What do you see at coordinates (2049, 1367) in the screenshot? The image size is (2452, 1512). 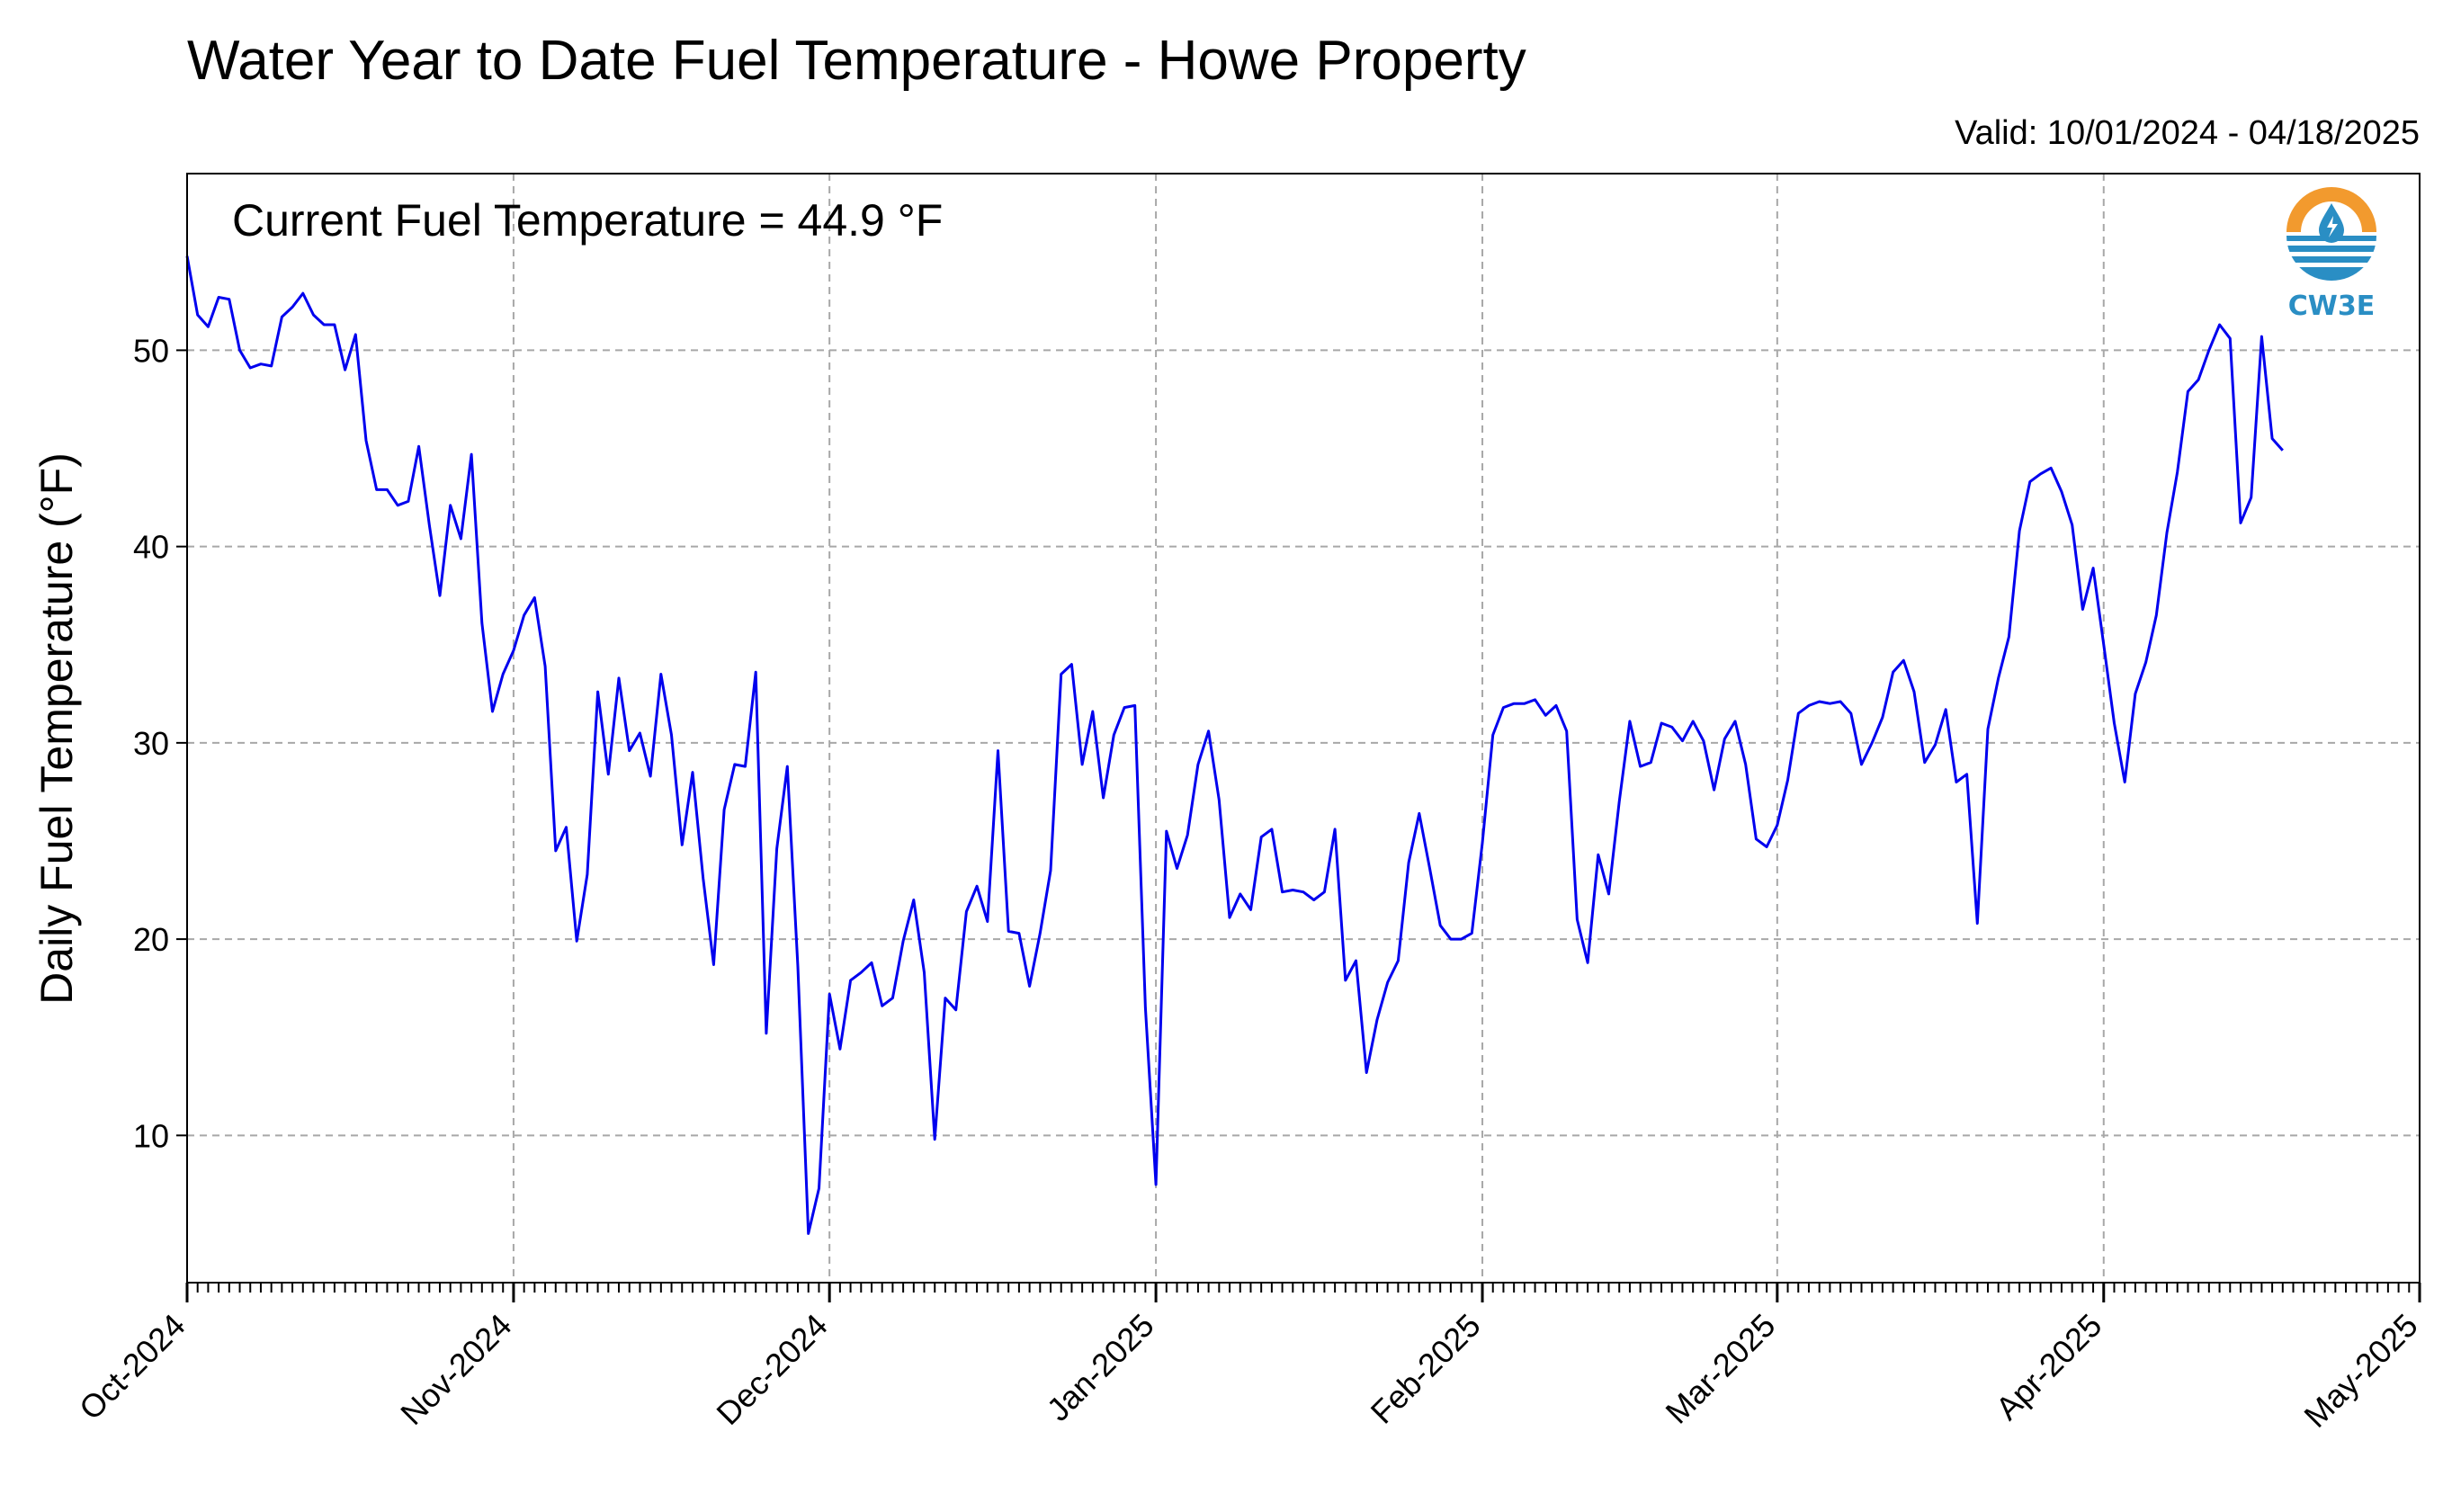 I see `x-tick-label: Apr-2025` at bounding box center [2049, 1367].